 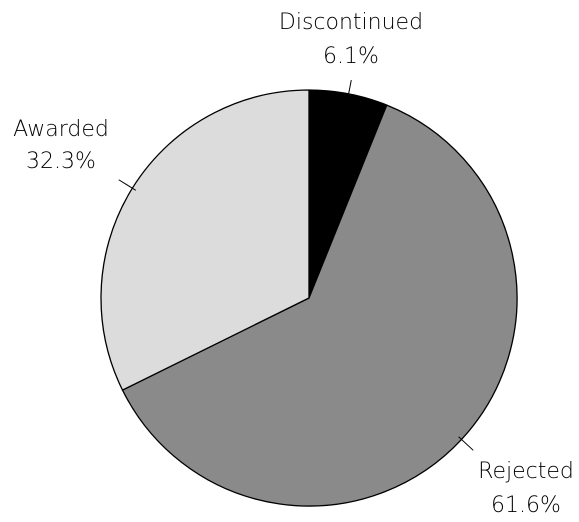 I want to click on slice-percent-rejected: 61.6%, so click(x=526, y=505).